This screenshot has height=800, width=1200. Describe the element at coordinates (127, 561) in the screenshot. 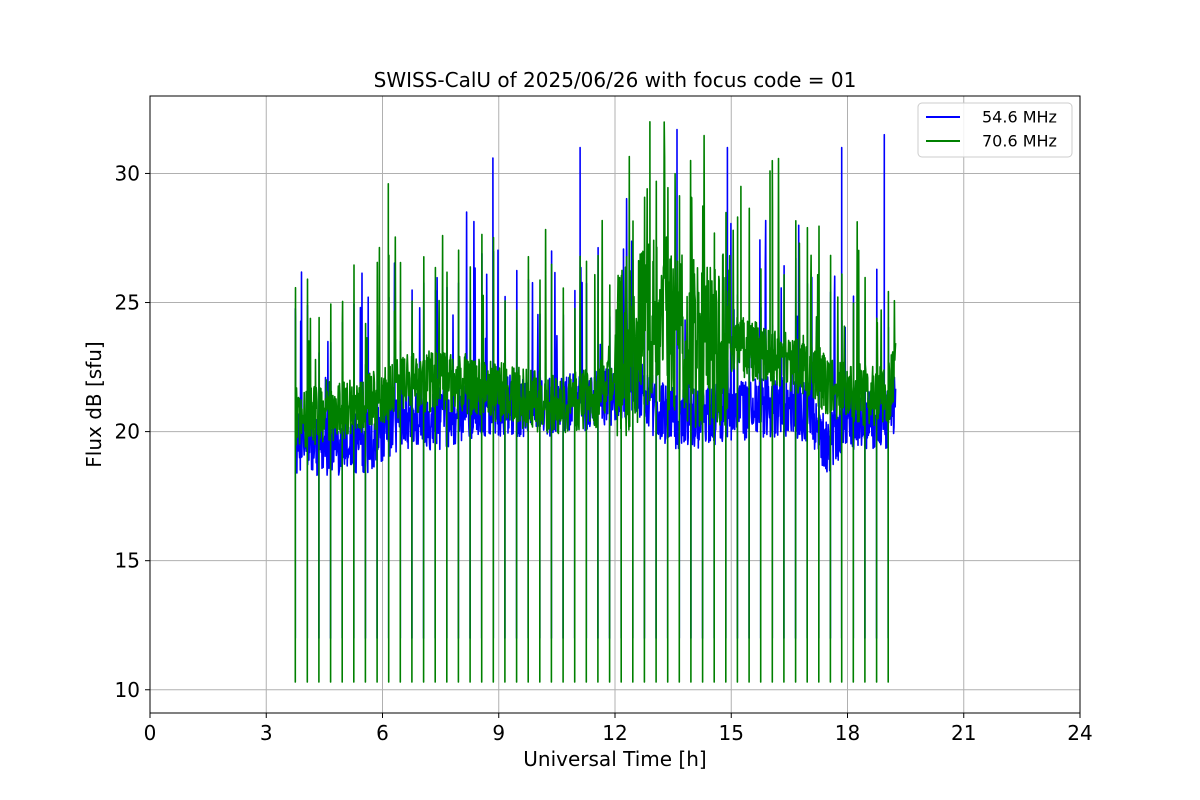

I see `y-tick-label: 15` at that location.